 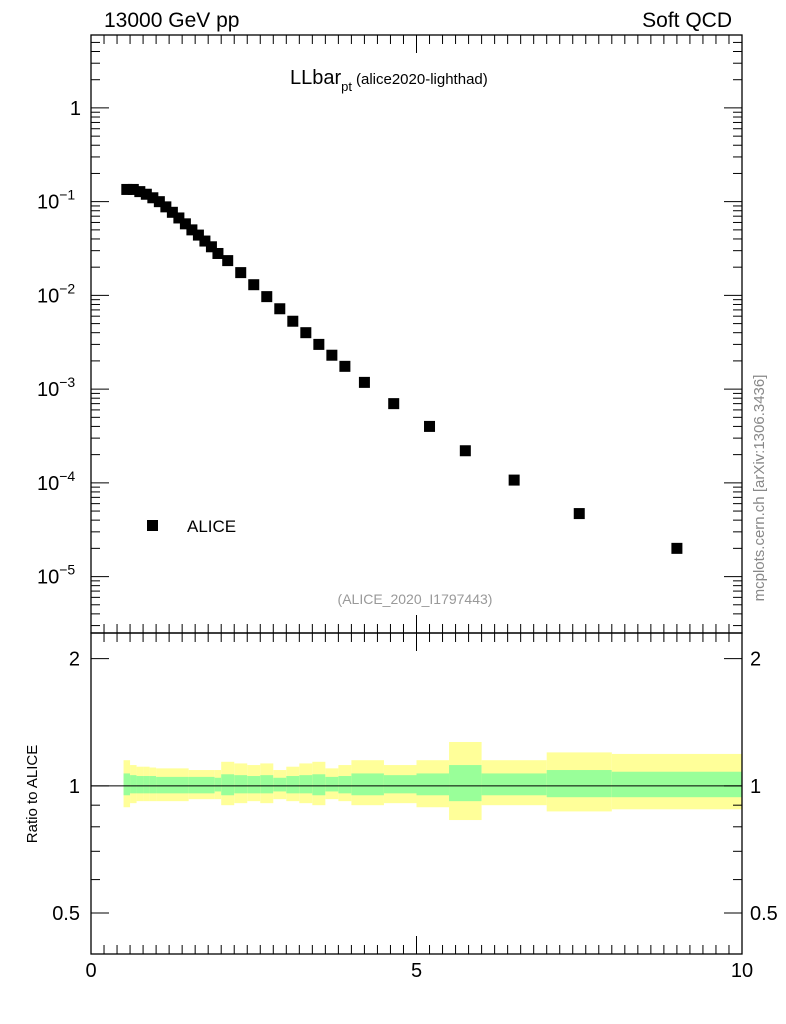 I want to click on y-tick-label: 10⁻⁴, so click(x=56, y=481).